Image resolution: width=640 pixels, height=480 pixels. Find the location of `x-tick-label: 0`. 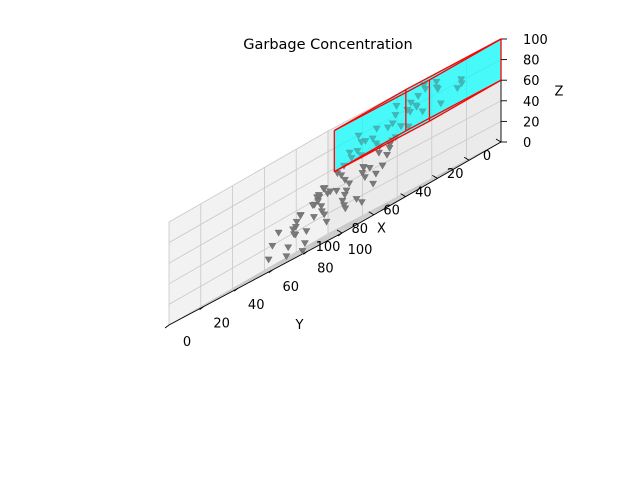

x-tick-label: 0 is located at coordinates (487, 156).